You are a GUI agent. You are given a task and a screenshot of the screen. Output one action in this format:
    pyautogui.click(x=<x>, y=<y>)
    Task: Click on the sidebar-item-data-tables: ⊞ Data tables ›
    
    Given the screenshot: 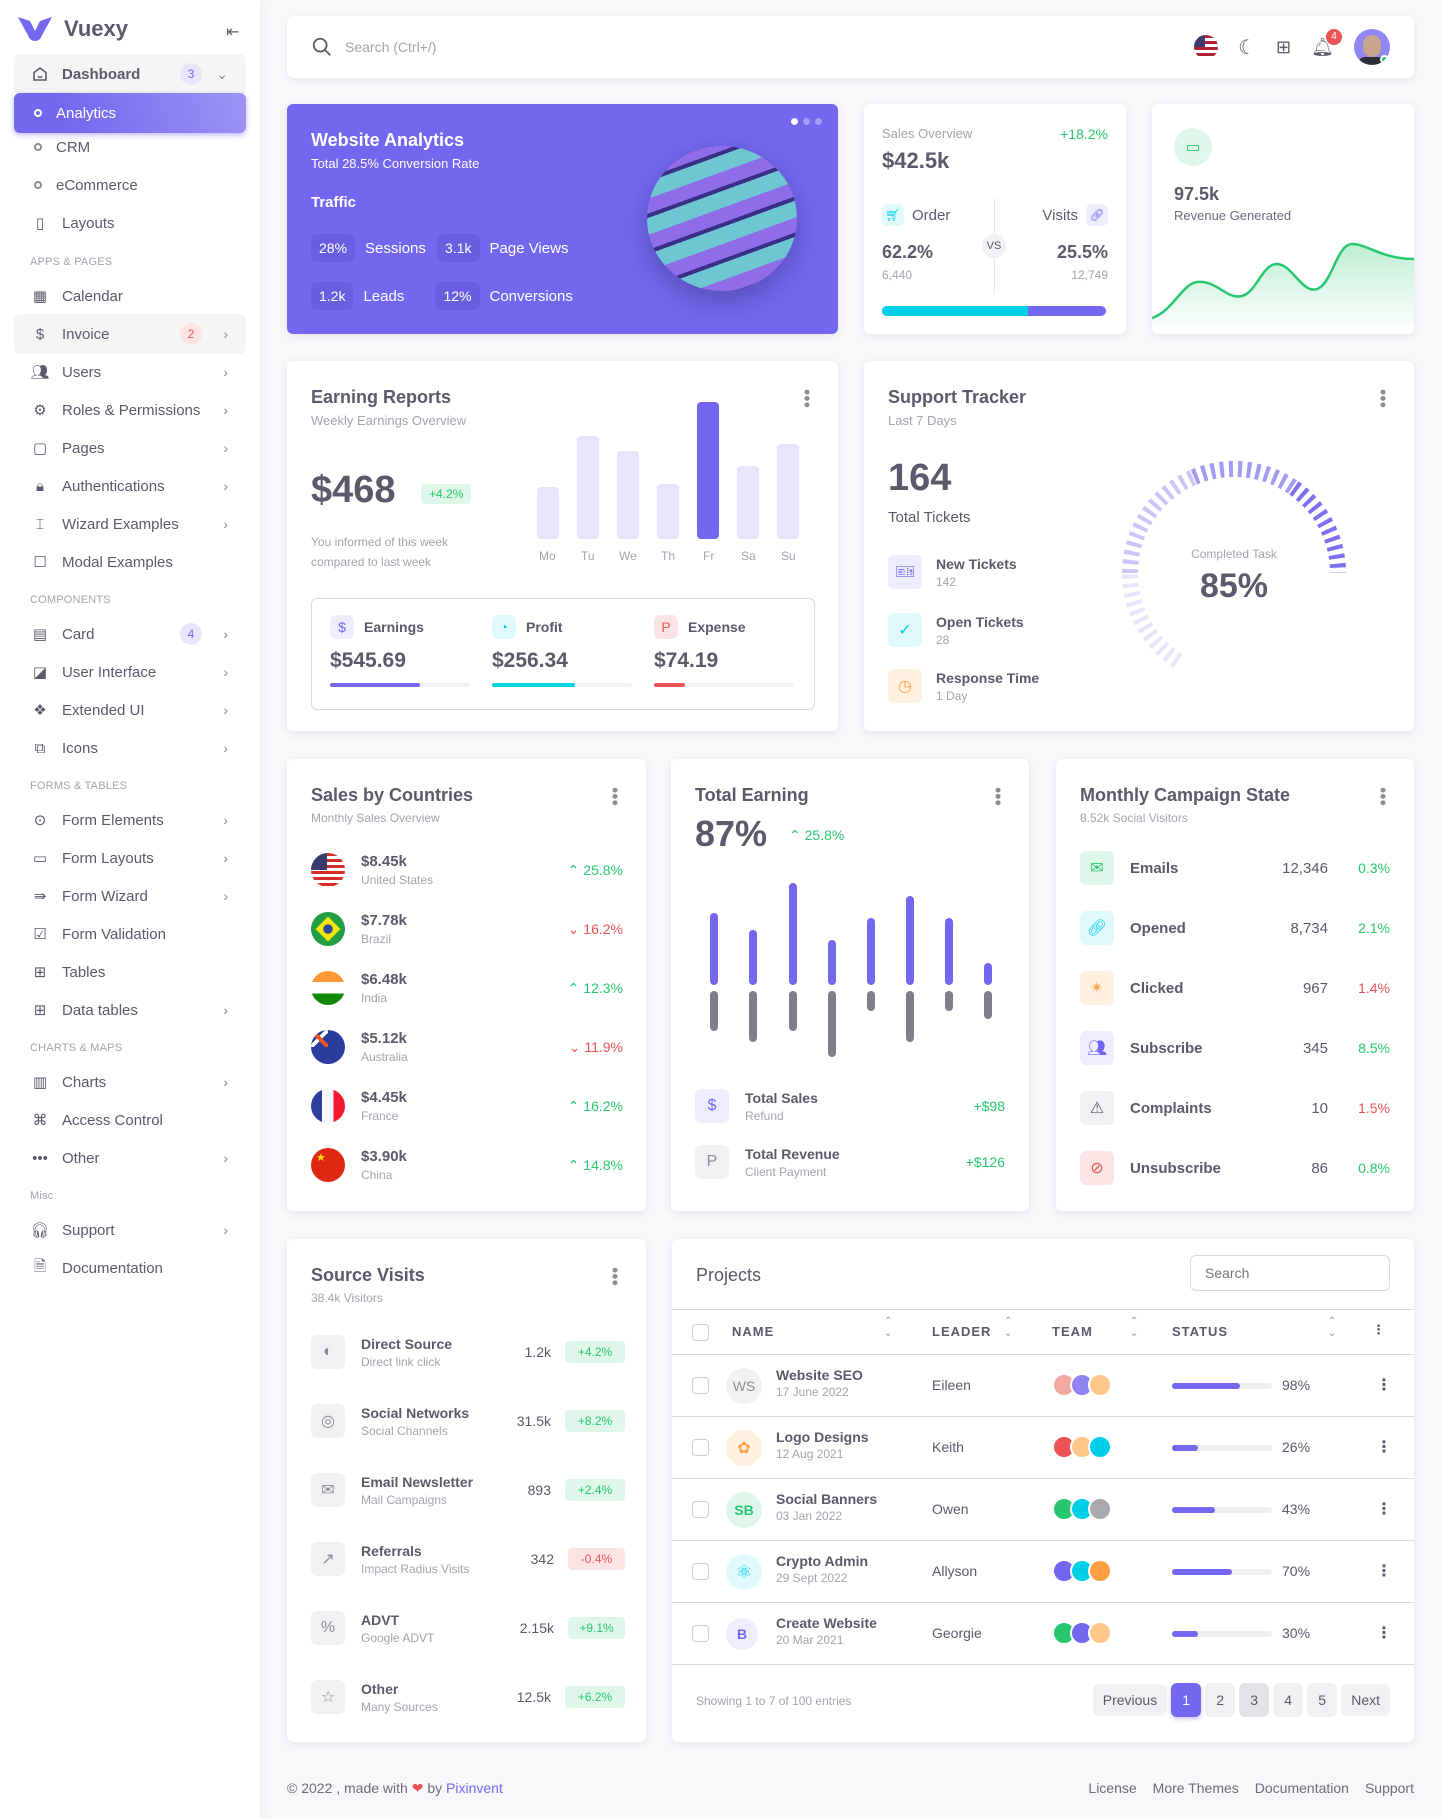 What is the action you would take?
    pyautogui.click(x=130, y=1010)
    